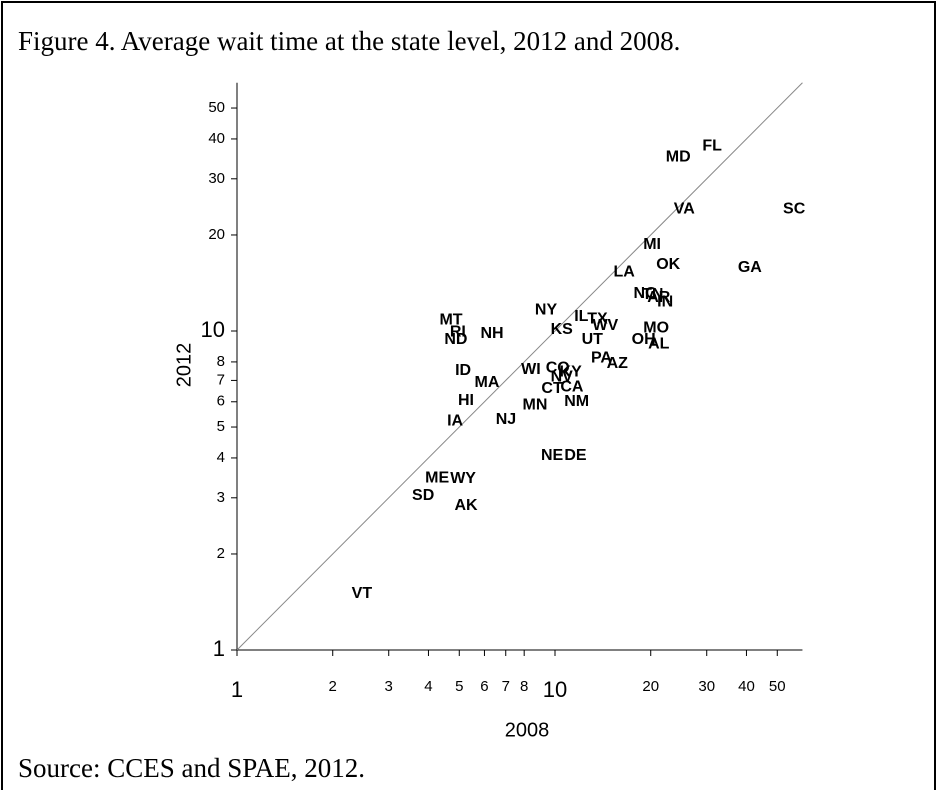 Image resolution: width=941 pixels, height=790 pixels. Describe the element at coordinates (221, 379) in the screenshot. I see `y-tick-label: 7` at that location.